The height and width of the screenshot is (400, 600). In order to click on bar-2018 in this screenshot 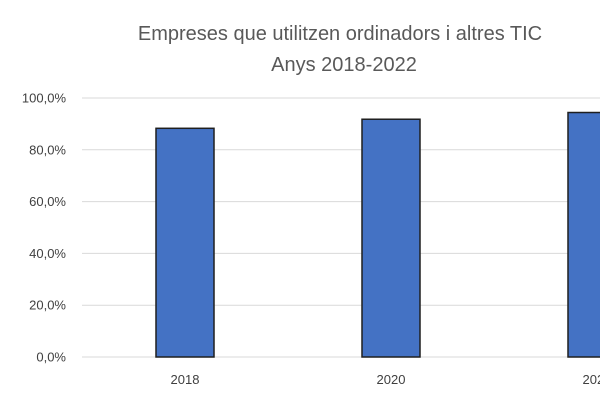, I will do `click(185, 242)`.